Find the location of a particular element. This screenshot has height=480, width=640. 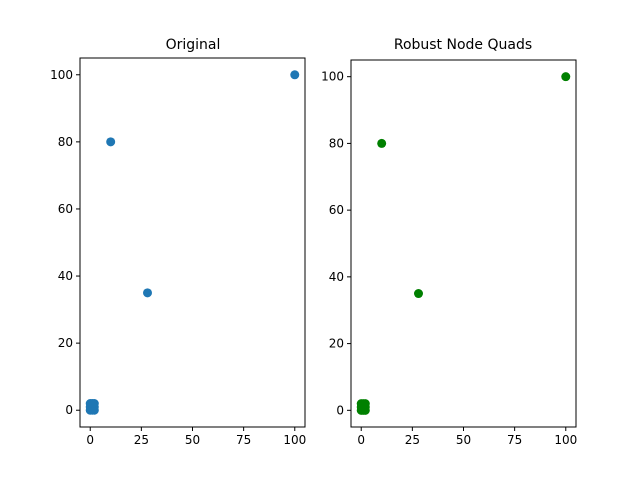

chart-title: Robust Node Quads is located at coordinates (463, 45).